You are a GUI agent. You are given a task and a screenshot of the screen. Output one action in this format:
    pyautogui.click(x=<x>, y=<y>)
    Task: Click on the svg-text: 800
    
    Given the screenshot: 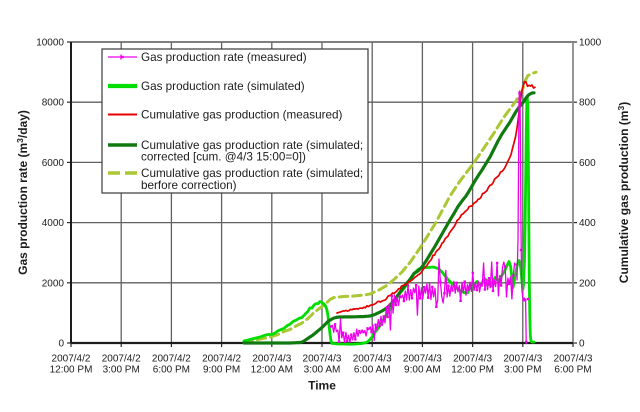 What is the action you would take?
    pyautogui.click(x=587, y=103)
    